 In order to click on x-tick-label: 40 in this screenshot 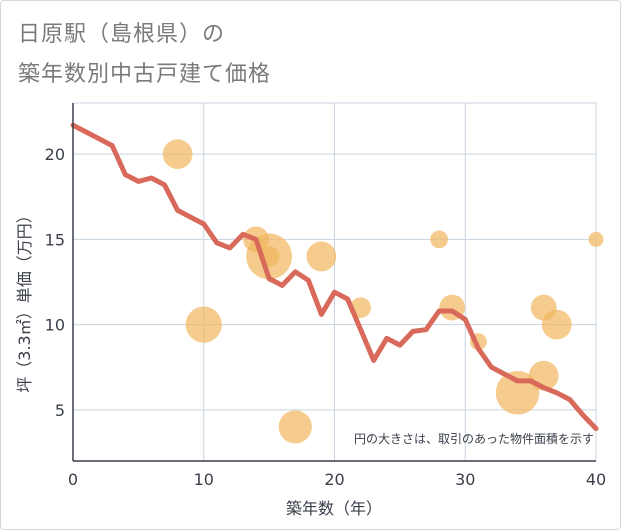, I will do `click(596, 479)`.